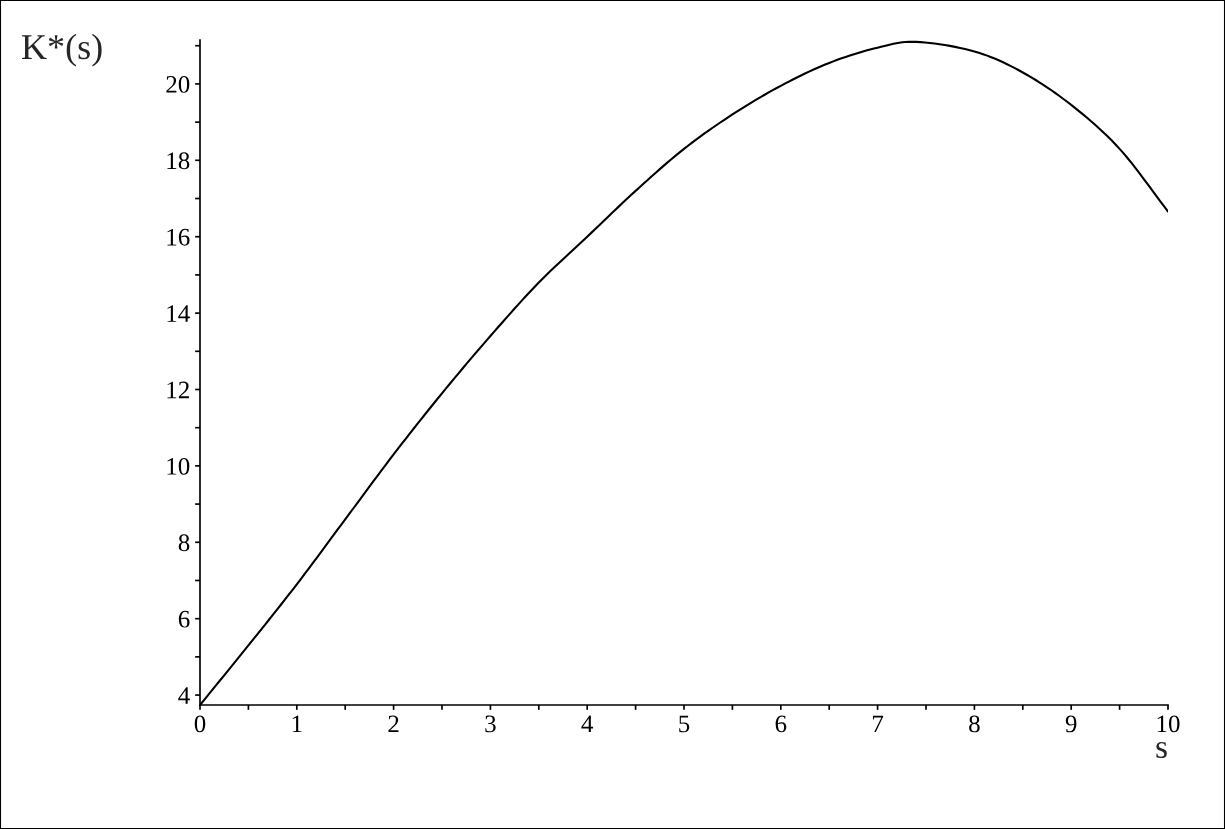 The width and height of the screenshot is (1225, 829). What do you see at coordinates (178, 390) in the screenshot?
I see `y-tick-label: 12` at bounding box center [178, 390].